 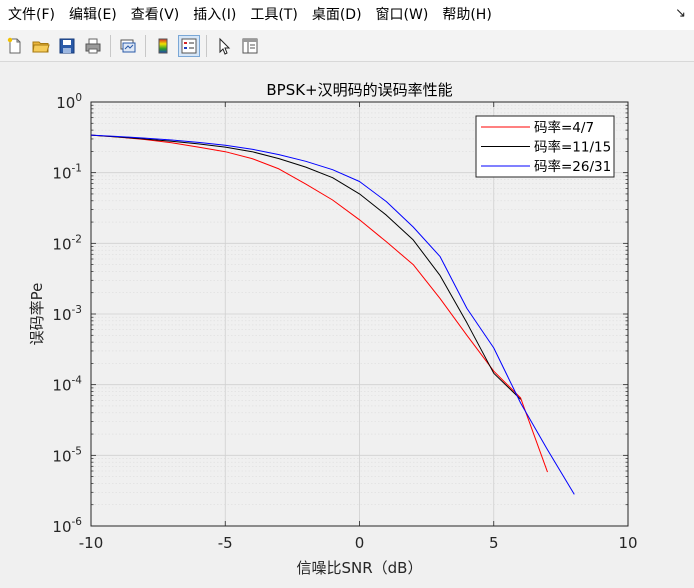 I want to click on legend: 码率=4/7 码率=11/15 码率=26/31, so click(x=545, y=146).